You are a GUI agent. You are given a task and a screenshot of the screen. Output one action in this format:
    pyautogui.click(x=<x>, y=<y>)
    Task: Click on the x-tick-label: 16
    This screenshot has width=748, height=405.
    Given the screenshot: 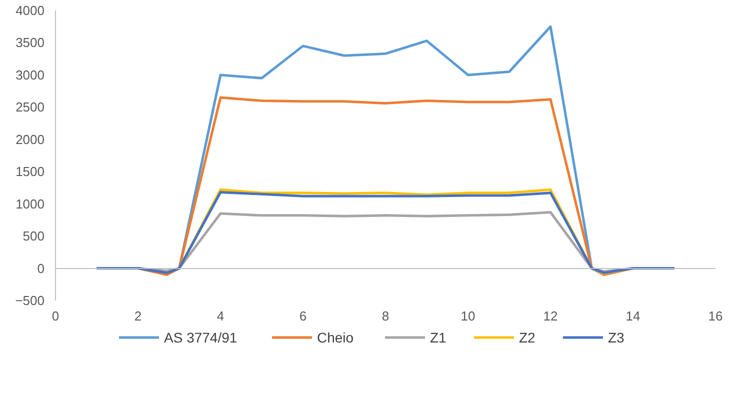 What is the action you would take?
    pyautogui.click(x=715, y=316)
    